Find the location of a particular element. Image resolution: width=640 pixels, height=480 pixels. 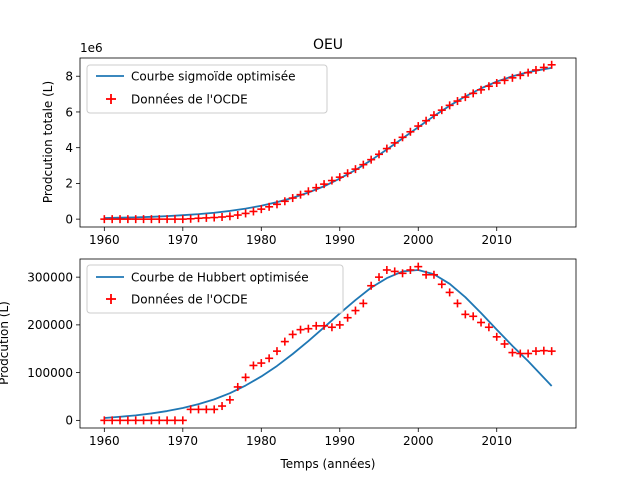

bottom-y-tick-label: 0 is located at coordinates (69, 421).